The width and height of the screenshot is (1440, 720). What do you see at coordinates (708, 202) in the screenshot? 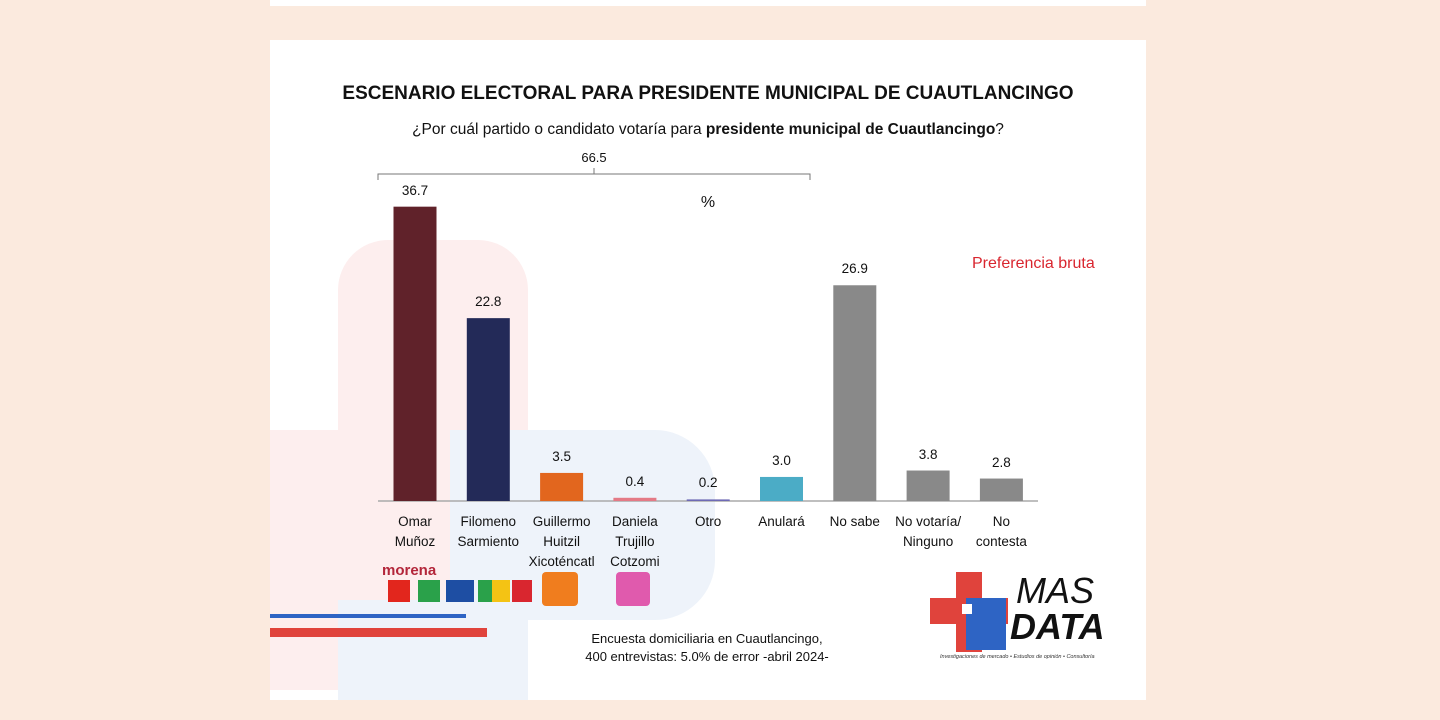
I see `unit-label: %` at bounding box center [708, 202].